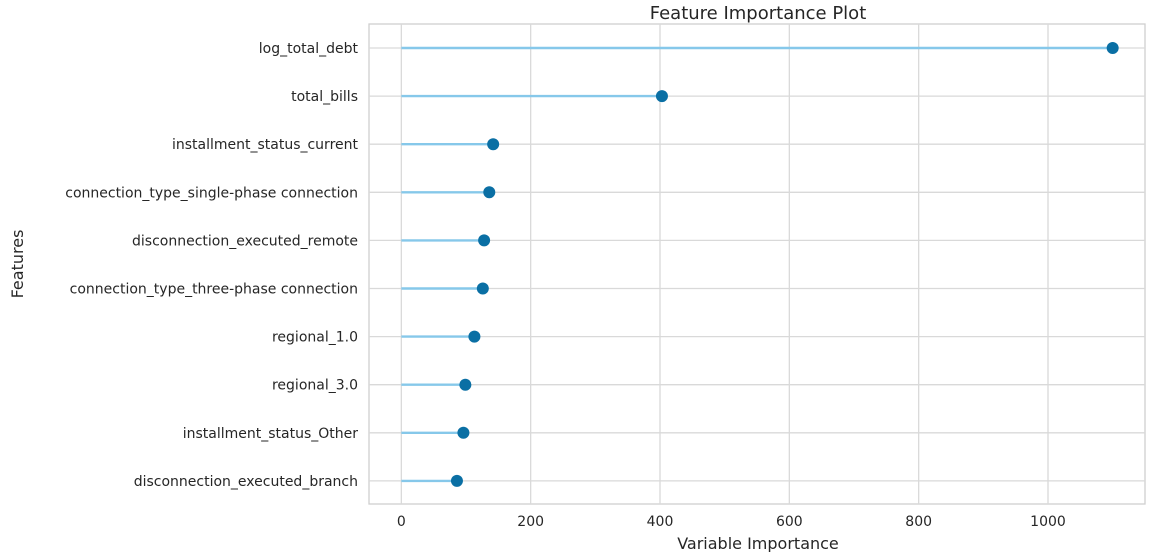 The image size is (1152, 552). Describe the element at coordinates (309, 49) in the screenshot. I see `y-tick-label: log_total_debt` at that location.